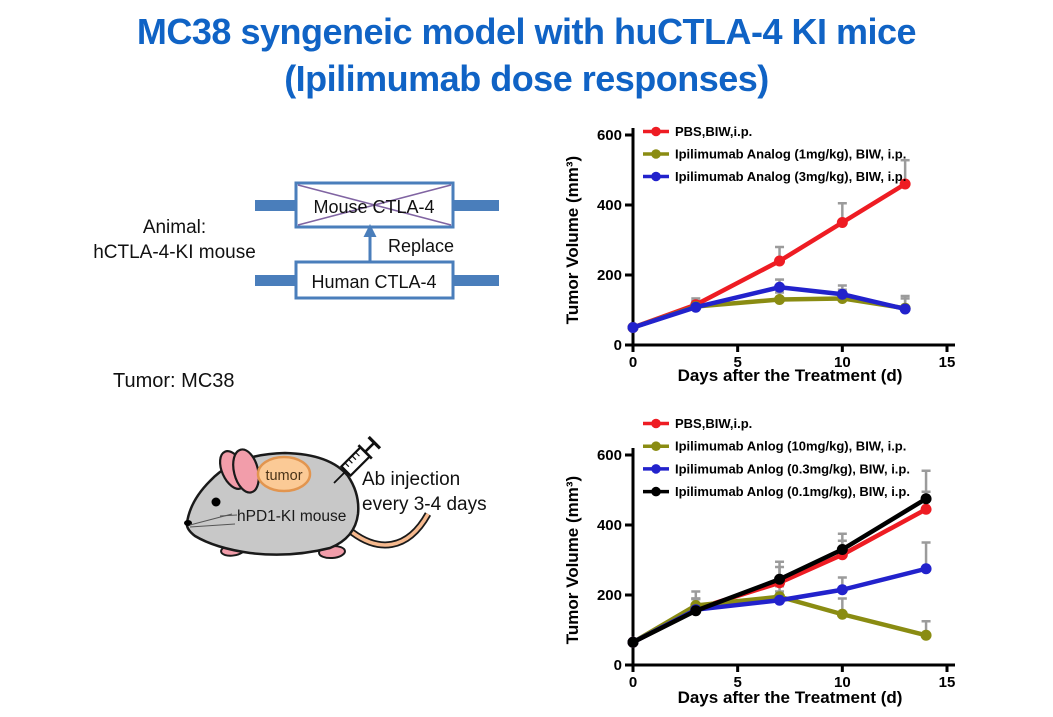 The height and width of the screenshot is (717, 1053). Describe the element at coordinates (790, 154) in the screenshot. I see `svg-text:Ipilimumab Analog (1mg/kg), BI: Ipilimumab Analog (1mg/kg), BIW, i.p.` at that location.